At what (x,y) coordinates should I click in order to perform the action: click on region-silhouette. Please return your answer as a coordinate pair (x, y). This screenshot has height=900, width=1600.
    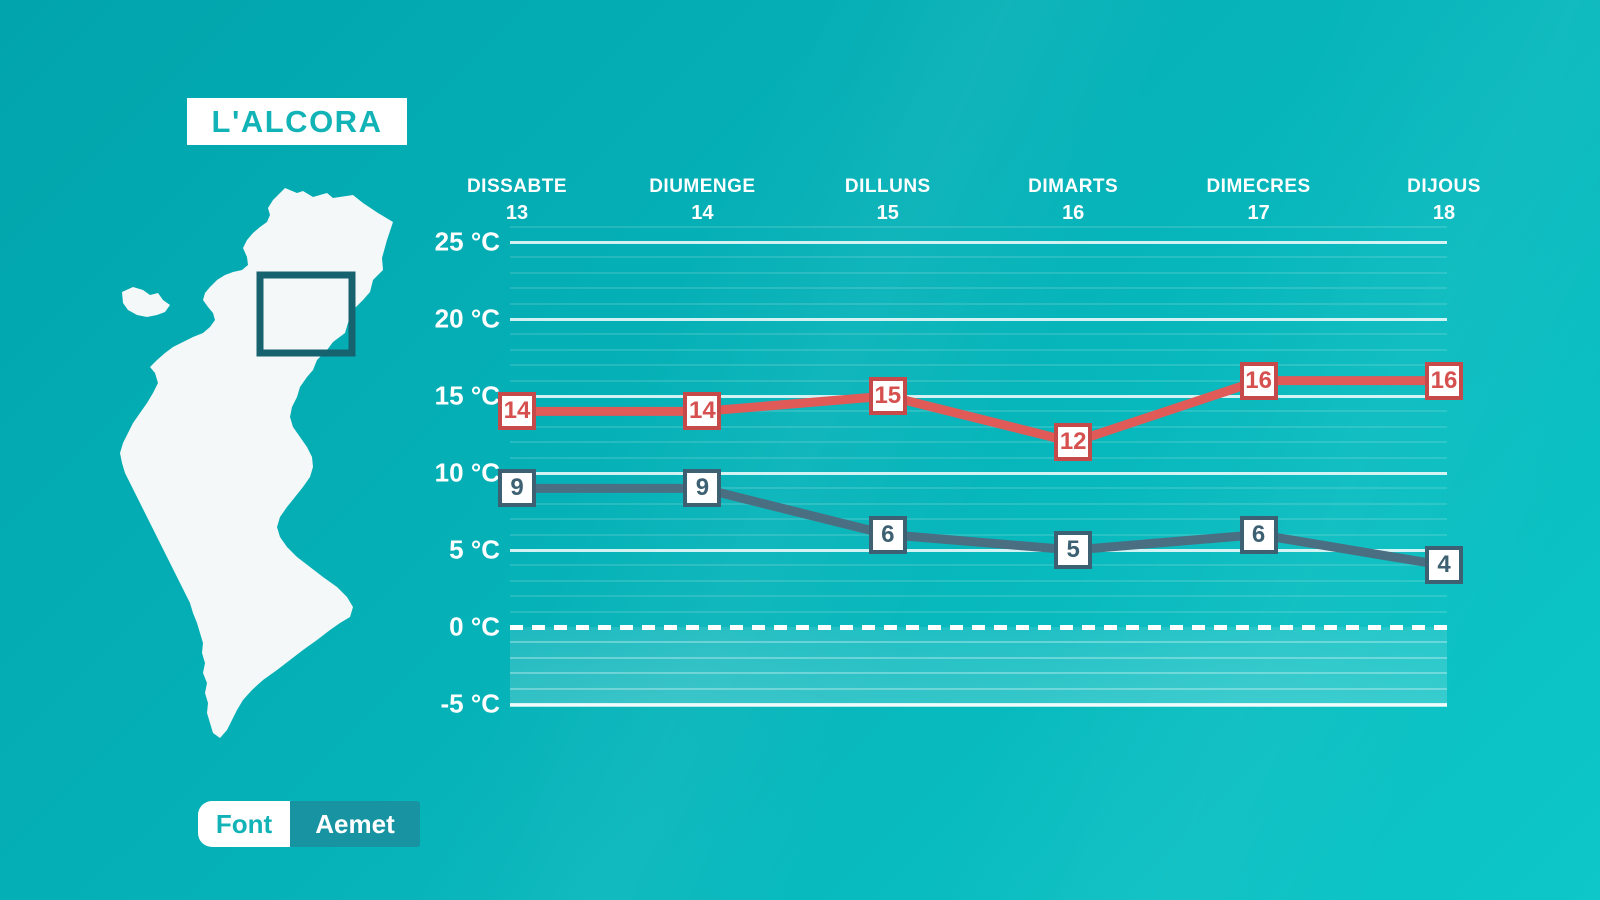
    Looking at the image, I should click on (256, 463).